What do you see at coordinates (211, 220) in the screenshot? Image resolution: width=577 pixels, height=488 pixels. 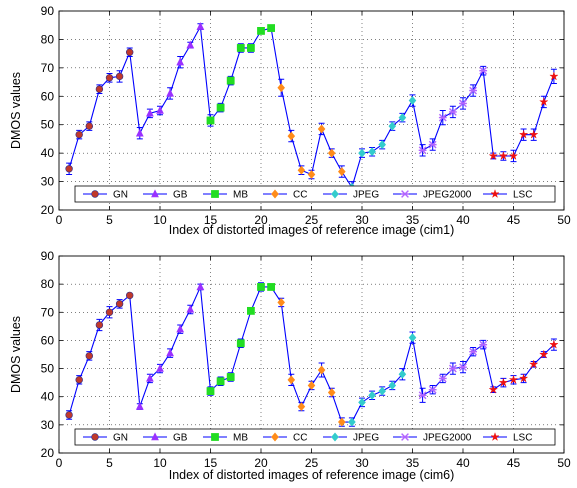 I see `x-tick-label: 15` at bounding box center [211, 220].